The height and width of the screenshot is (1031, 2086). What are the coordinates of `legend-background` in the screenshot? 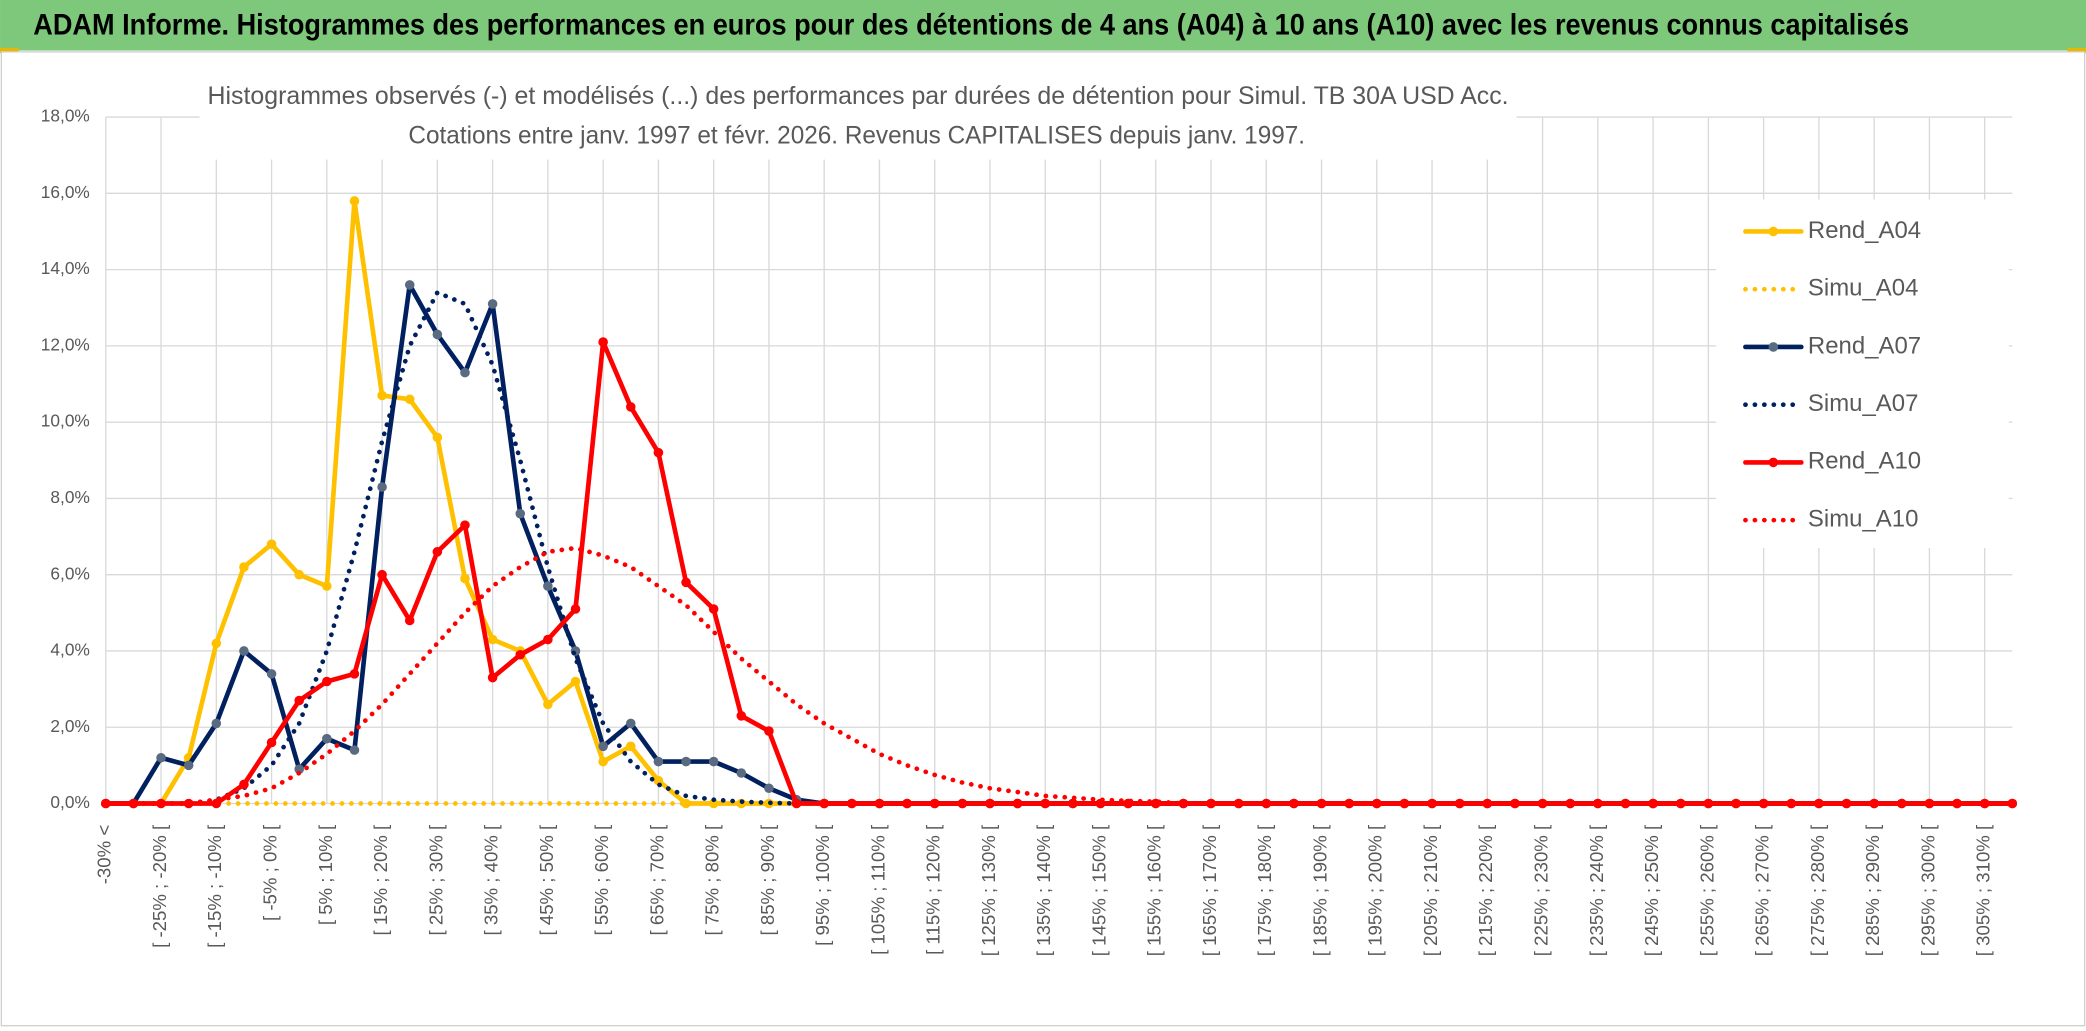 It's located at (1862, 374).